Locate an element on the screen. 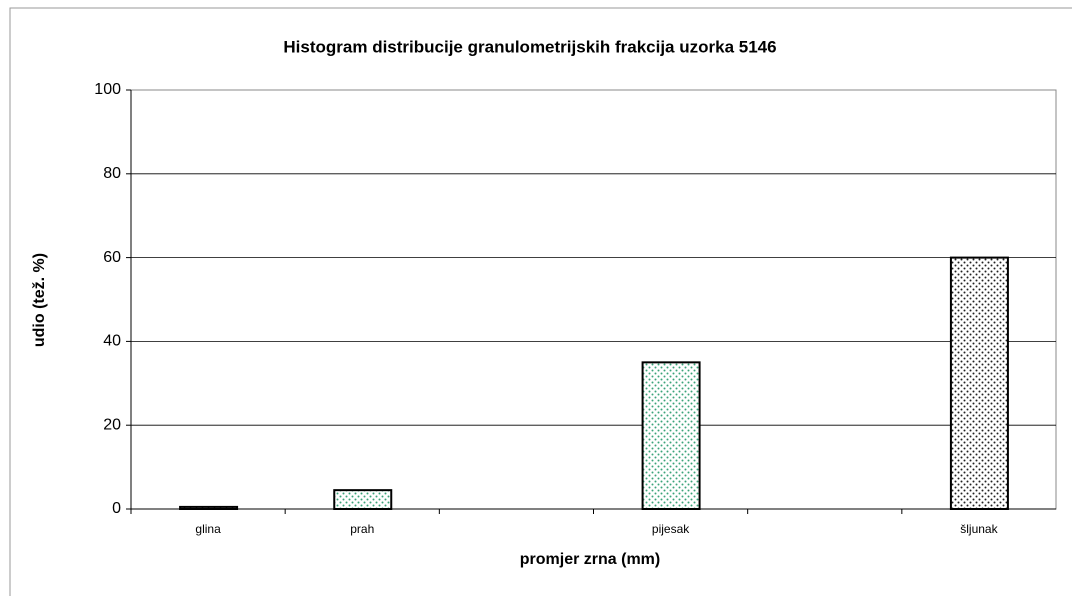 Image resolution: width=1072 pixels, height=596 pixels. y-tick-label: 80 is located at coordinates (112, 173).